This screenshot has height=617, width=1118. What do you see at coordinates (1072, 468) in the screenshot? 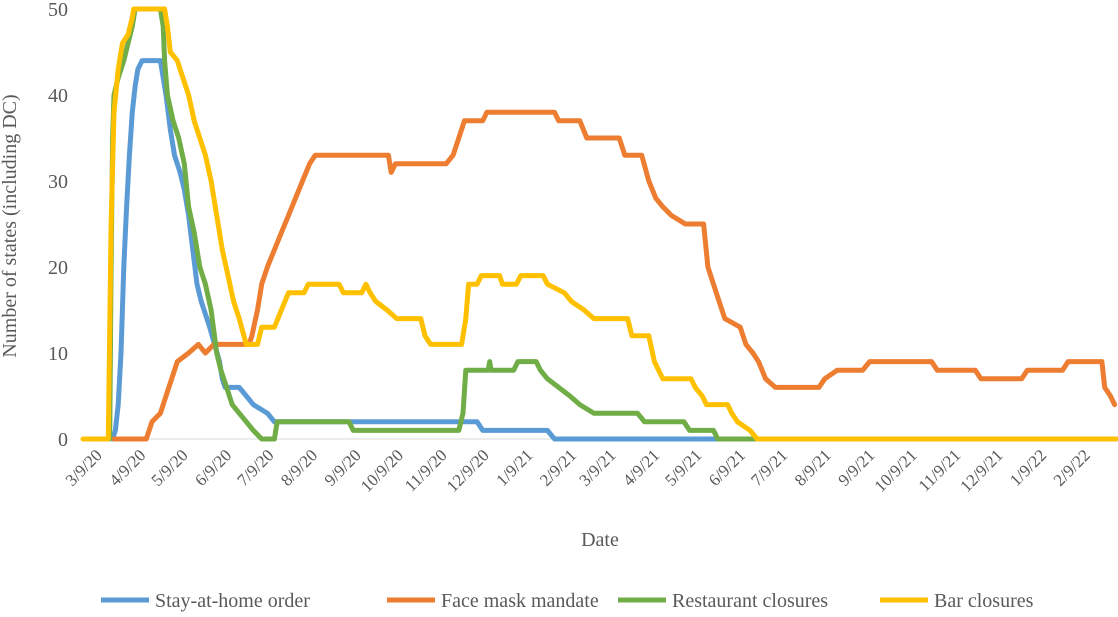
I see `x-tick-label: 2/9/22` at bounding box center [1072, 468].